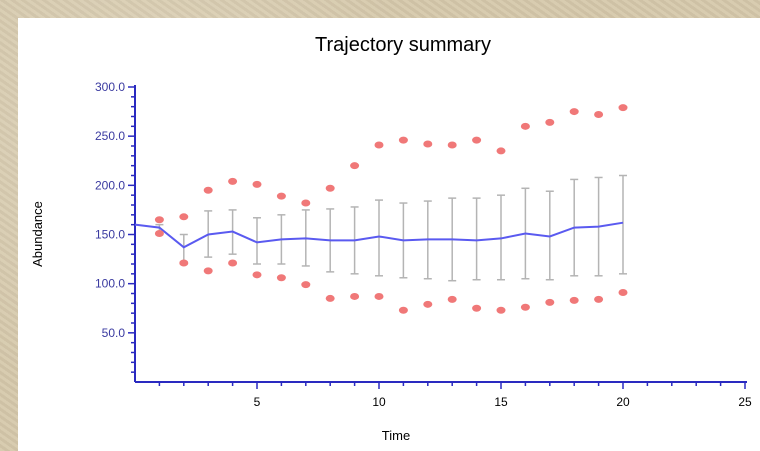  I want to click on x-tick-label: 25, so click(745, 402).